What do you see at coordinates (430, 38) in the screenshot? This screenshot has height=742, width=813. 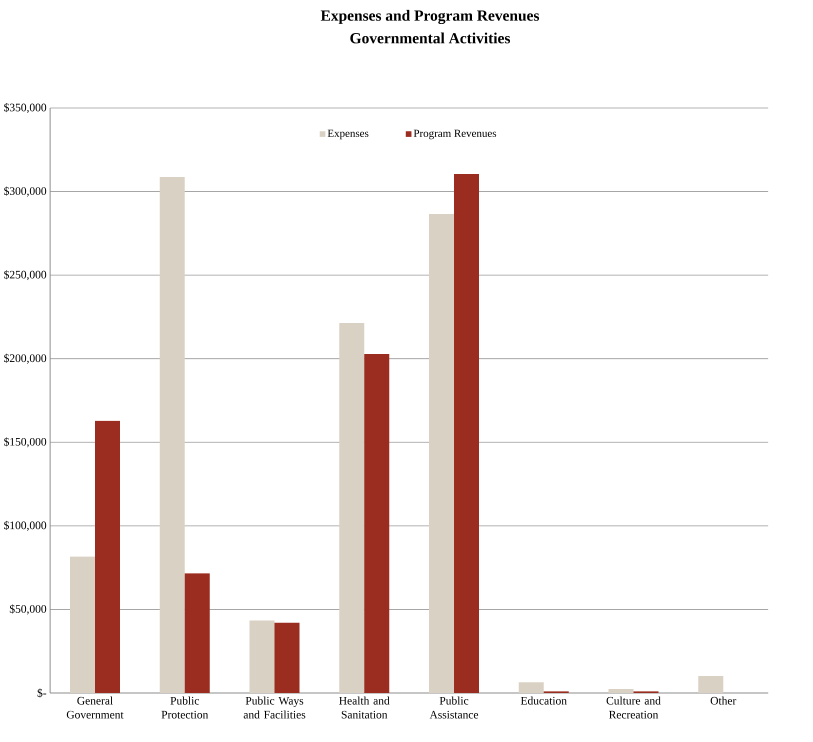 I see `chart-subtitle: Governmental Activities` at bounding box center [430, 38].